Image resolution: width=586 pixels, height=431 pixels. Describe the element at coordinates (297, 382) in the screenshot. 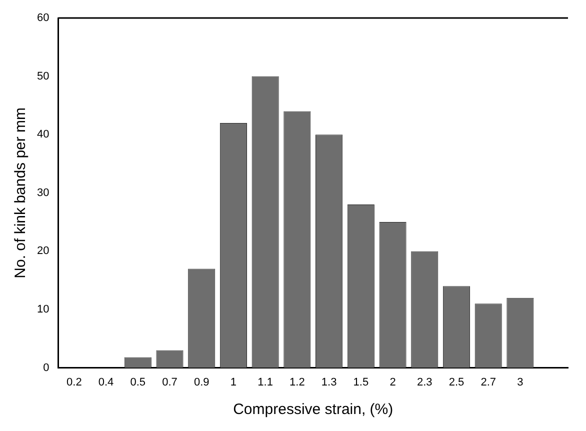

I see `x-tick-label: 1.2` at that location.